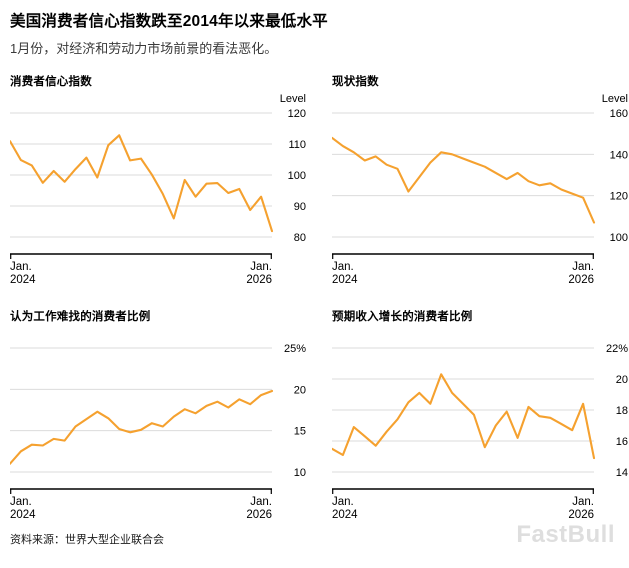 This screenshot has height=568, width=629. What do you see at coordinates (565, 535) in the screenshot?
I see `fastbull-watermark: FastBull` at bounding box center [565, 535].